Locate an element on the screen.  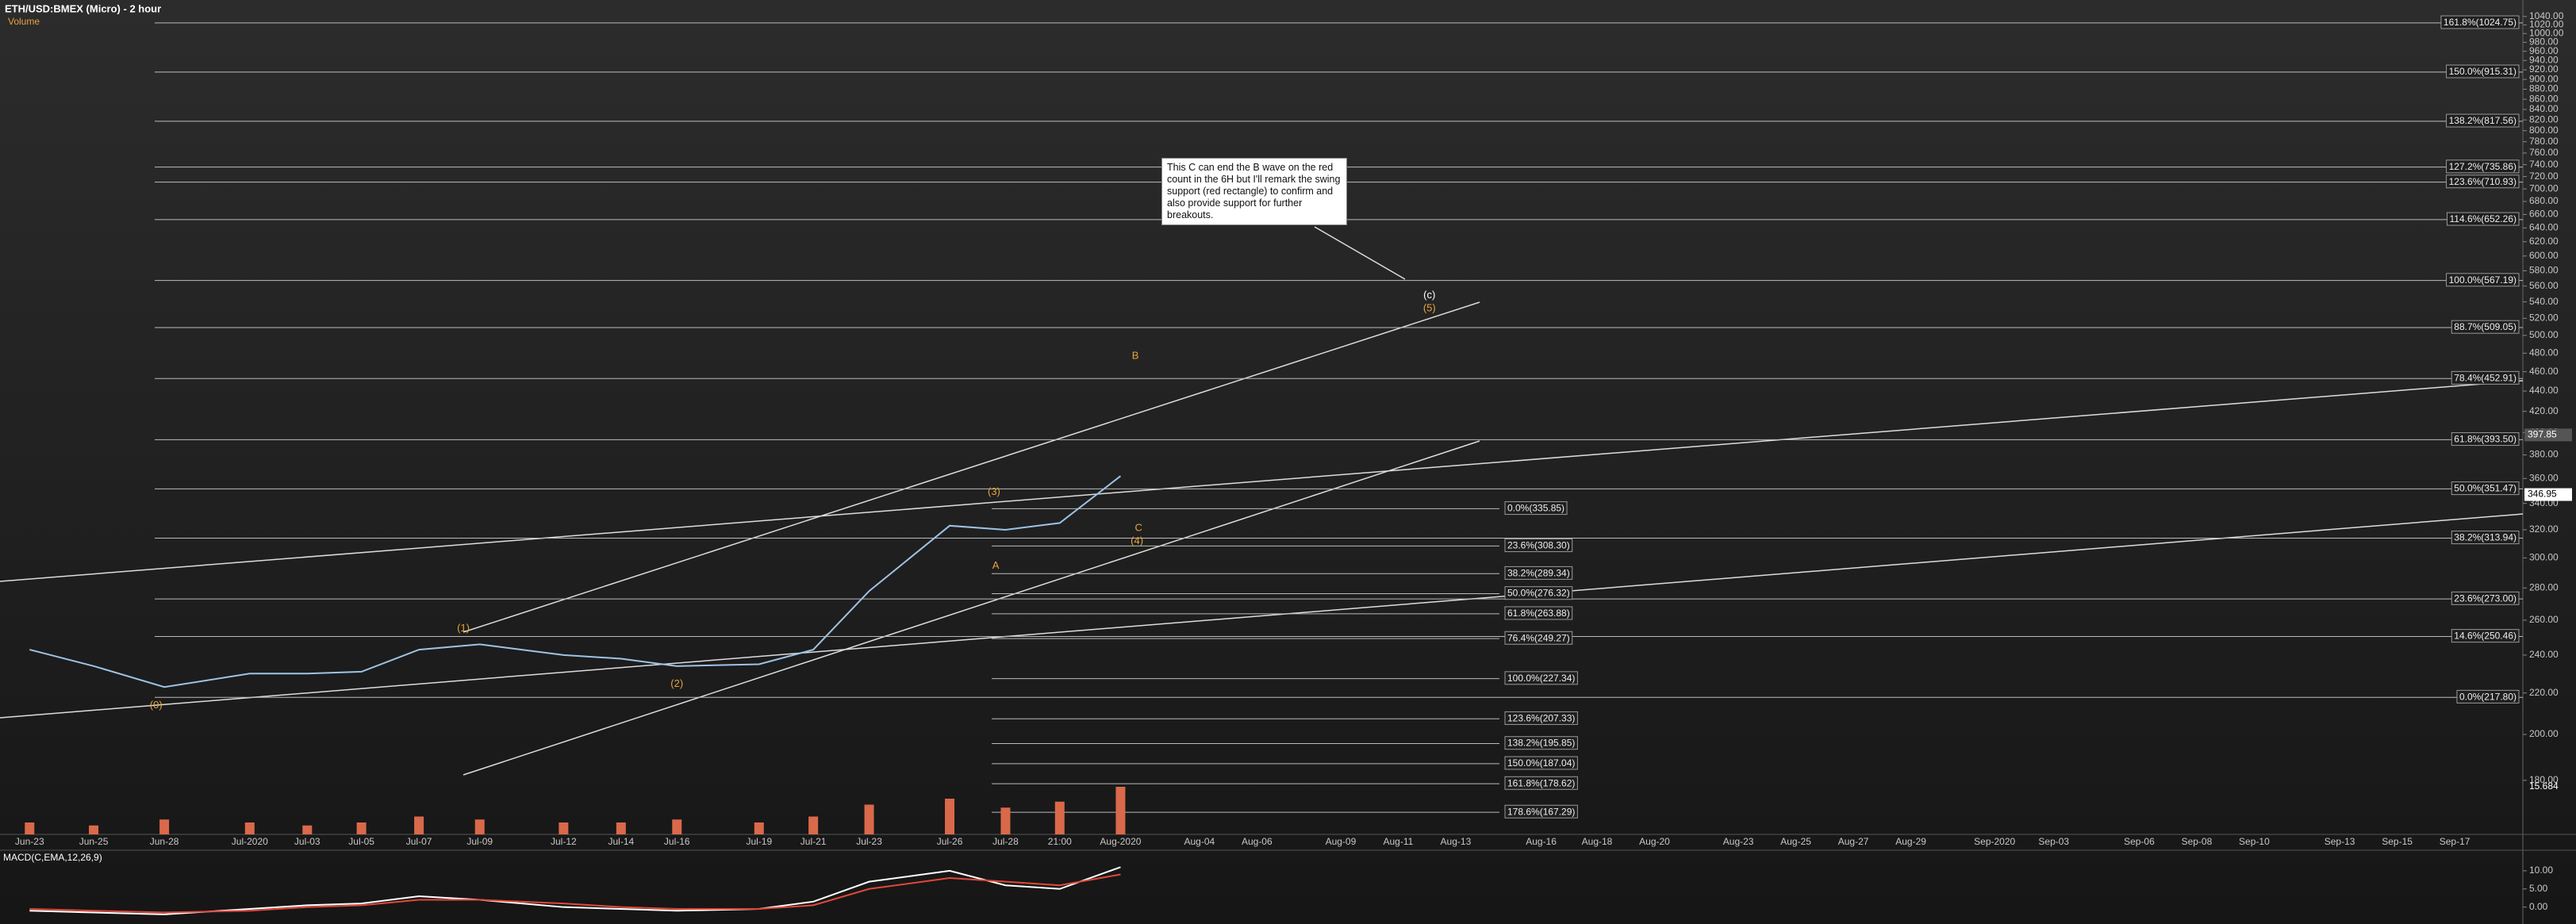
wave-label: (2) is located at coordinates (676, 683).